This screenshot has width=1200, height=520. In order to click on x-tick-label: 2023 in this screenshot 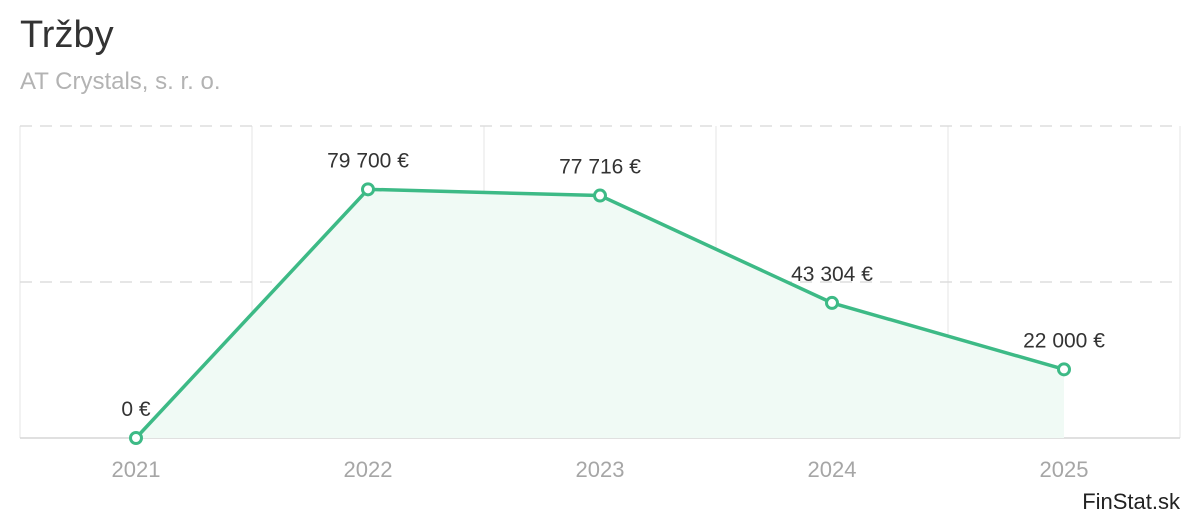, I will do `click(600, 469)`.